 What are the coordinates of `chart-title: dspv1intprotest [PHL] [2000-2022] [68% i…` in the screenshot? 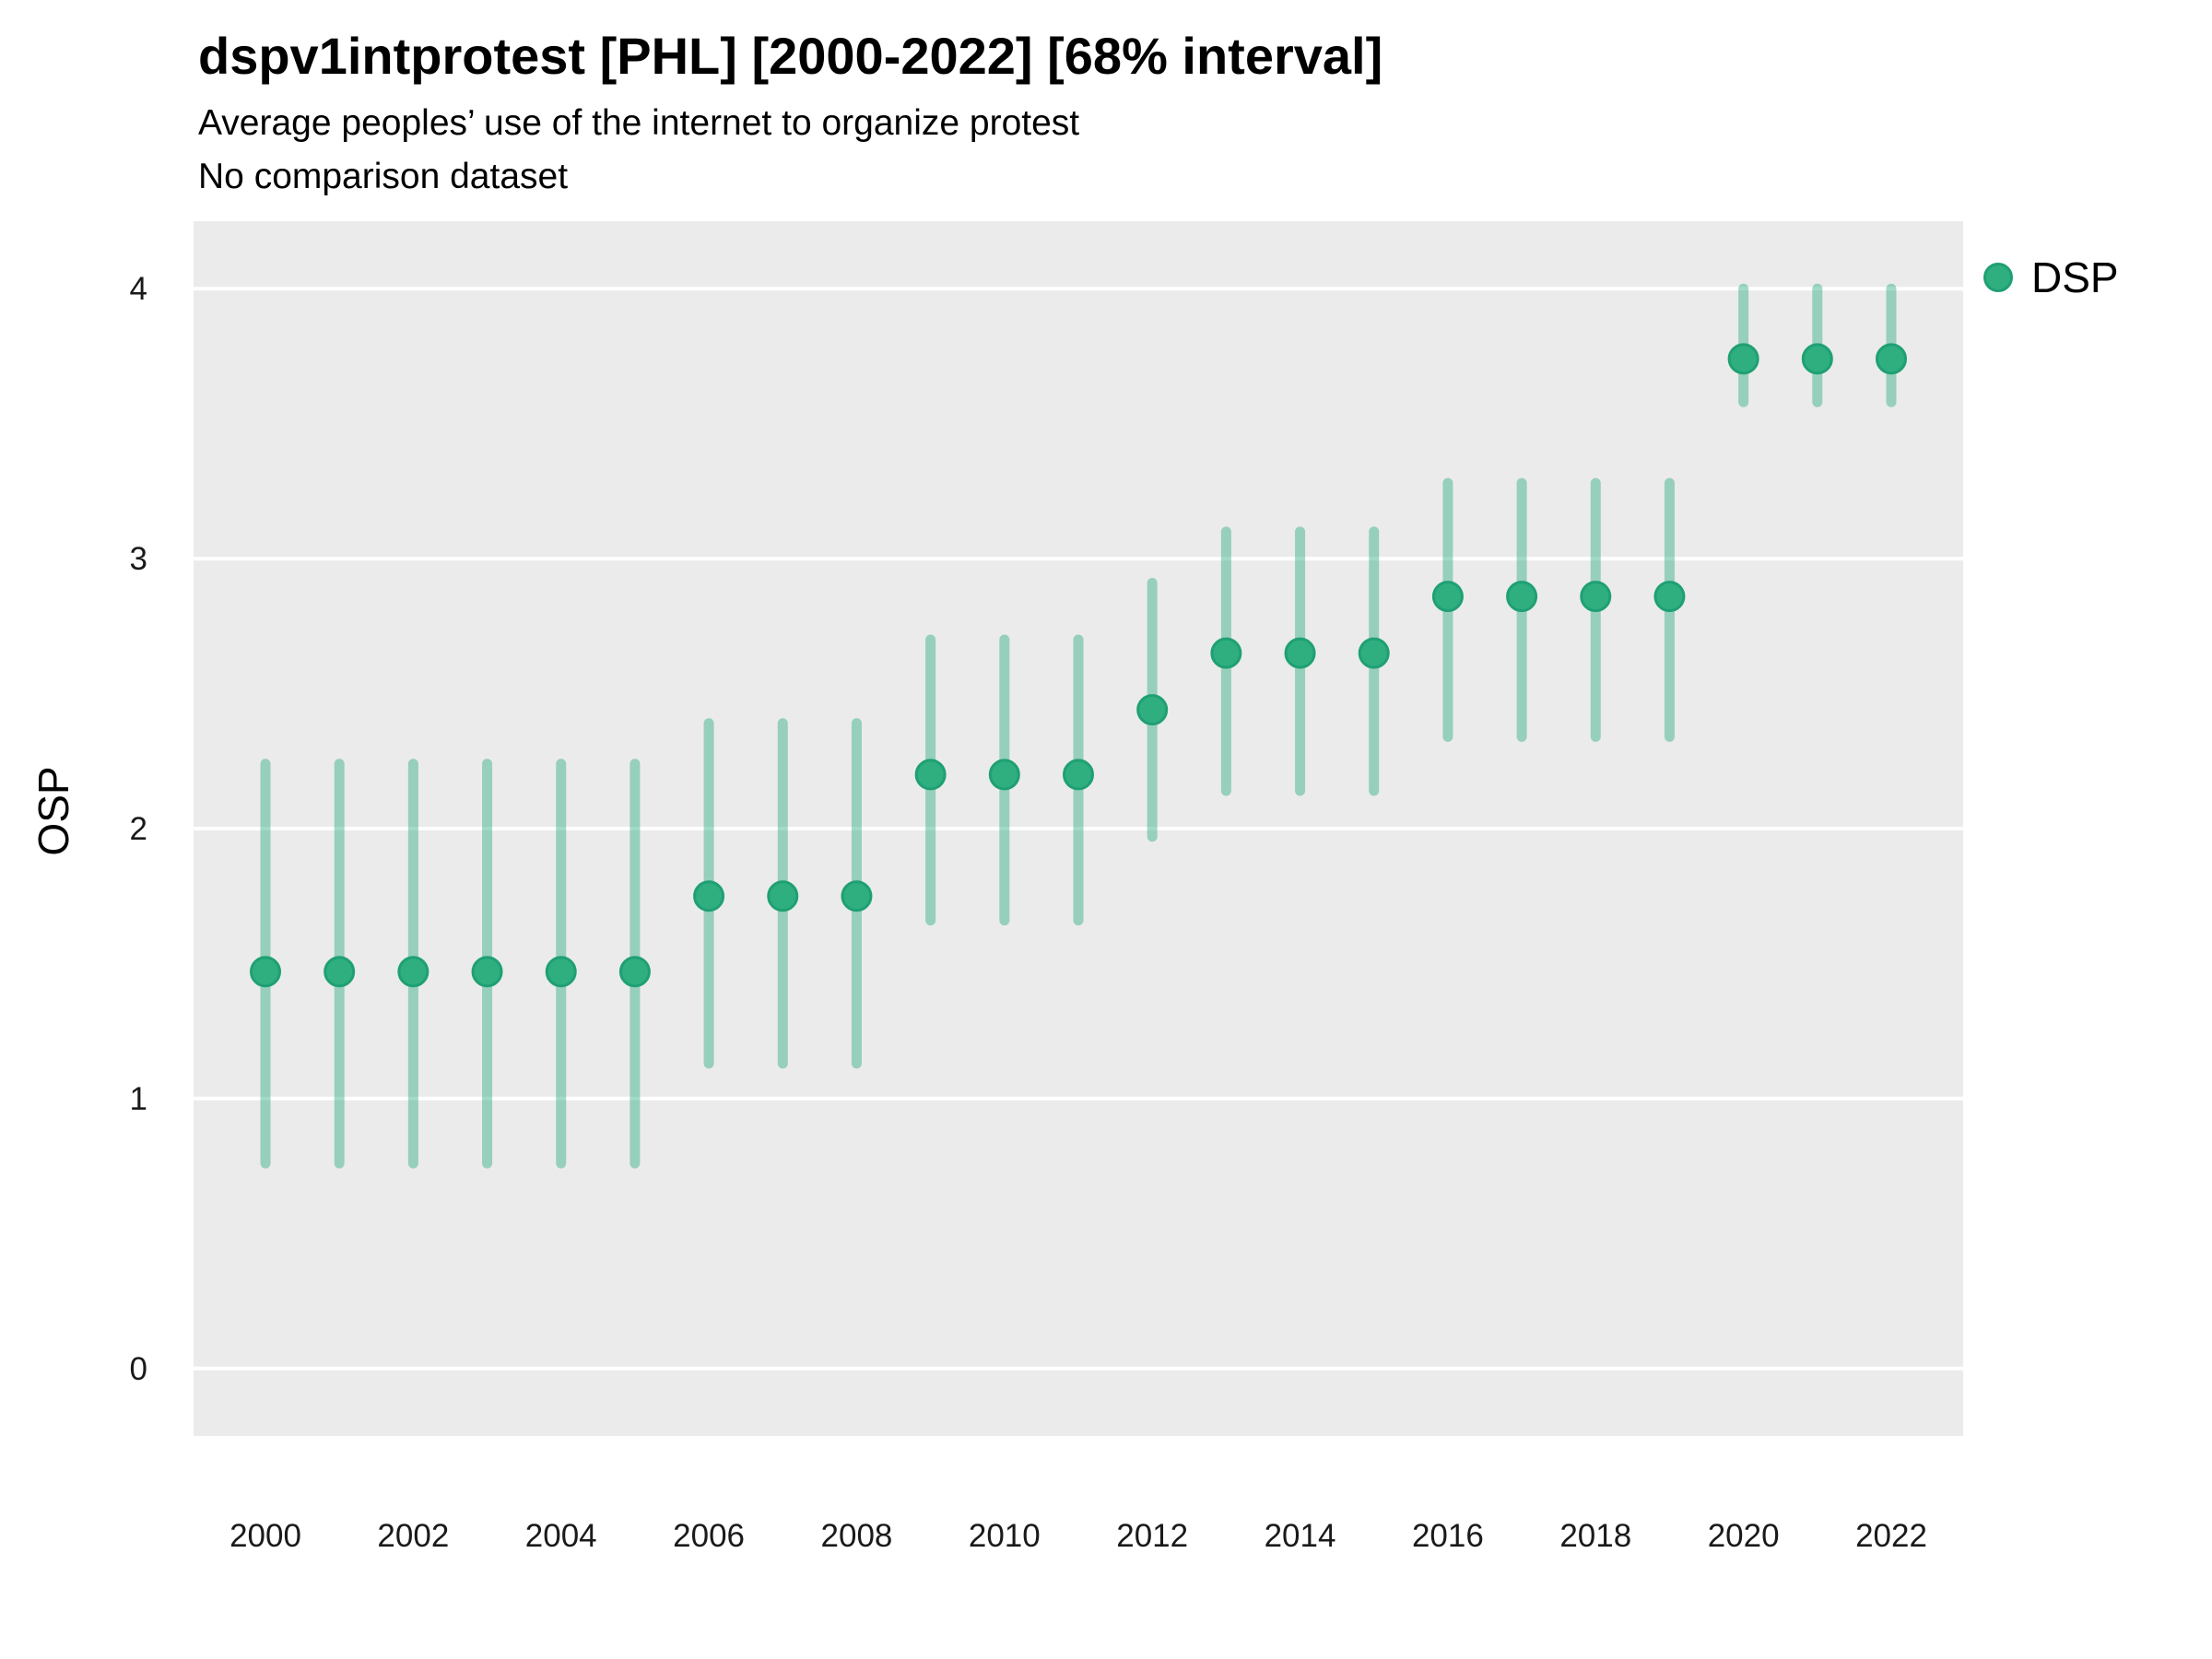 It's located at (790, 56).